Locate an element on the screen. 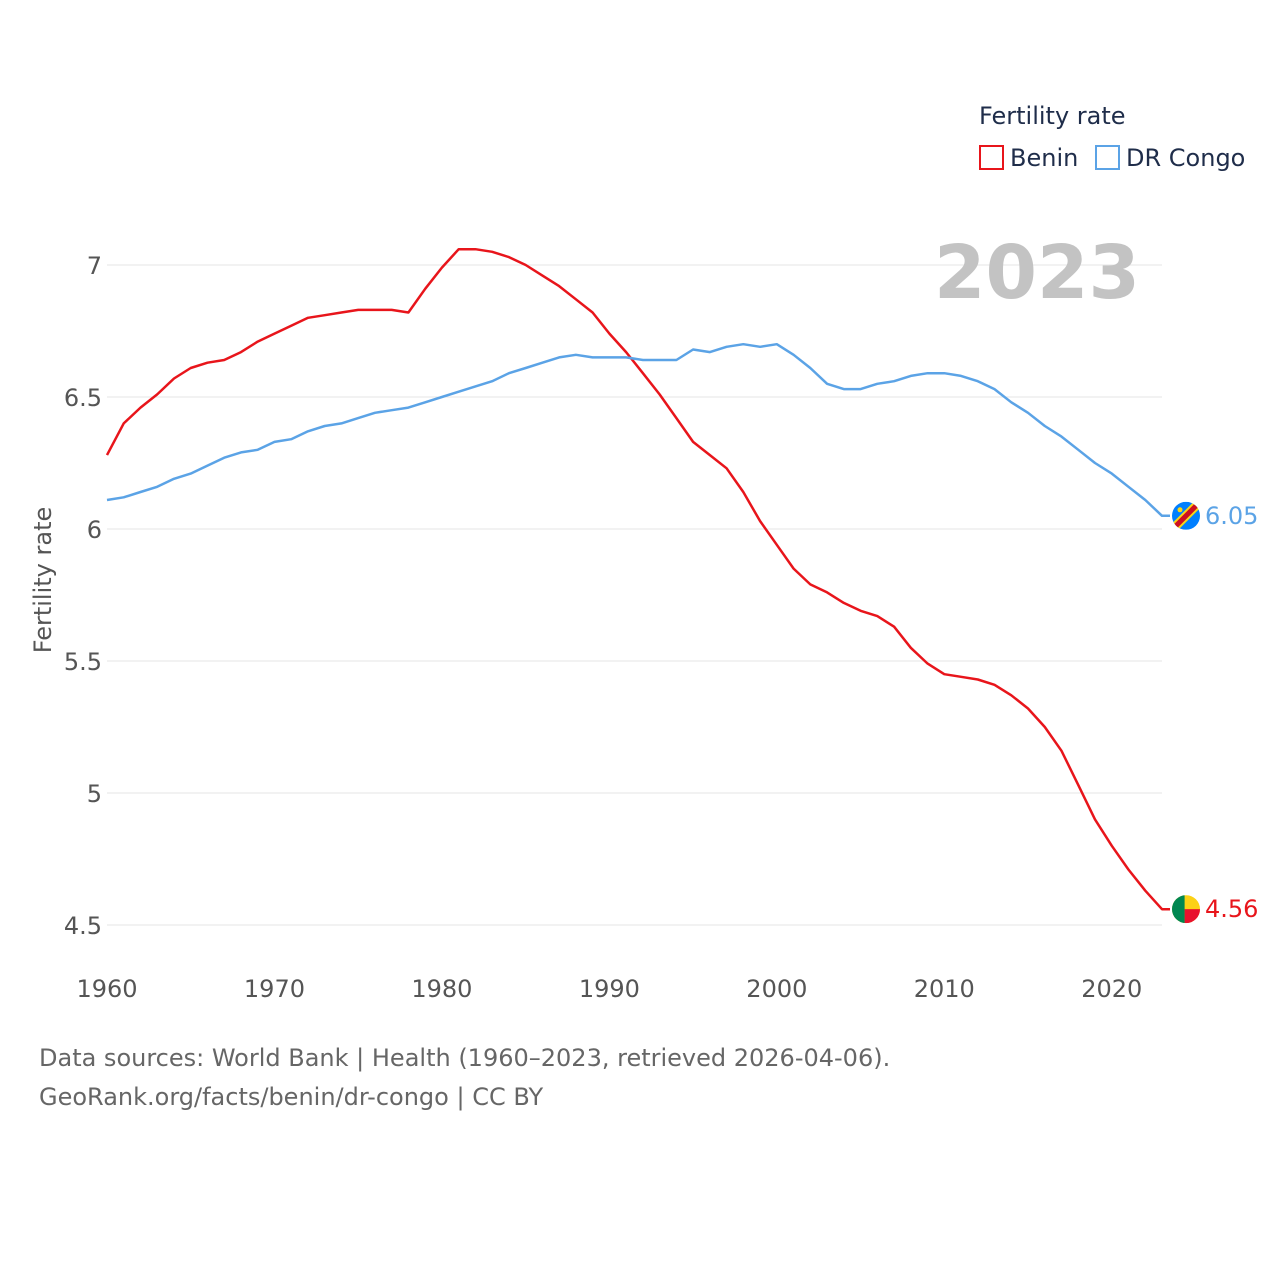  y-tick-label: 4.5 is located at coordinates (83, 926).